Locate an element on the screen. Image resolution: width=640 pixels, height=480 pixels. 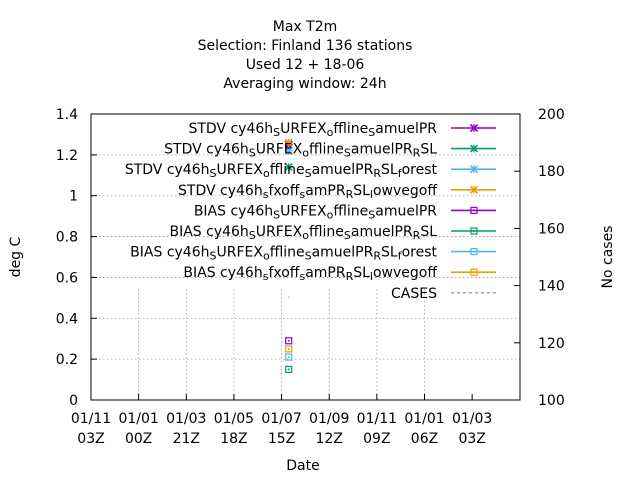
x-tick-label: 12Z is located at coordinates (329, 439).